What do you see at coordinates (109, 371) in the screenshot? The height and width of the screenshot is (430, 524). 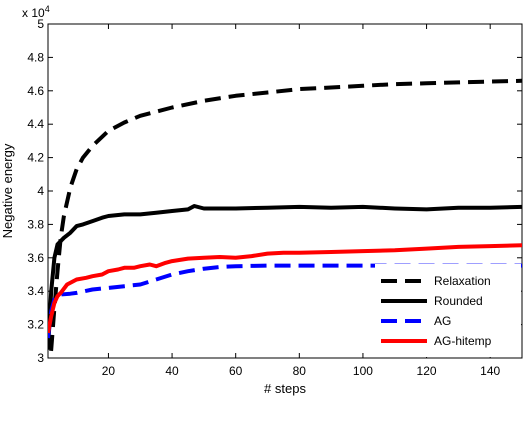 I see `x-tick-label: 20` at bounding box center [109, 371].